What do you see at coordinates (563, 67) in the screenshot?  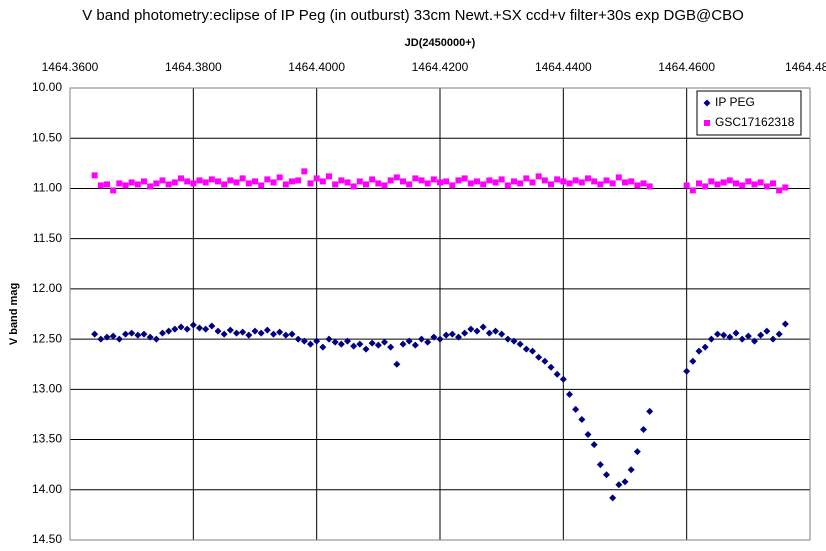 I see `x-tick-label: 1464.4400` at bounding box center [563, 67].